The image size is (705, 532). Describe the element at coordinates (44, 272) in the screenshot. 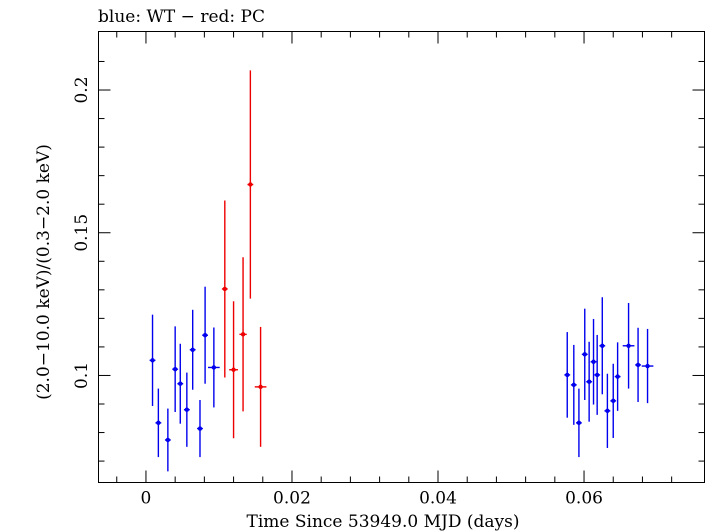

I see `y-axis-label: (2.0−10.0 keV)/(0.3−2.0 keV)` at that location.